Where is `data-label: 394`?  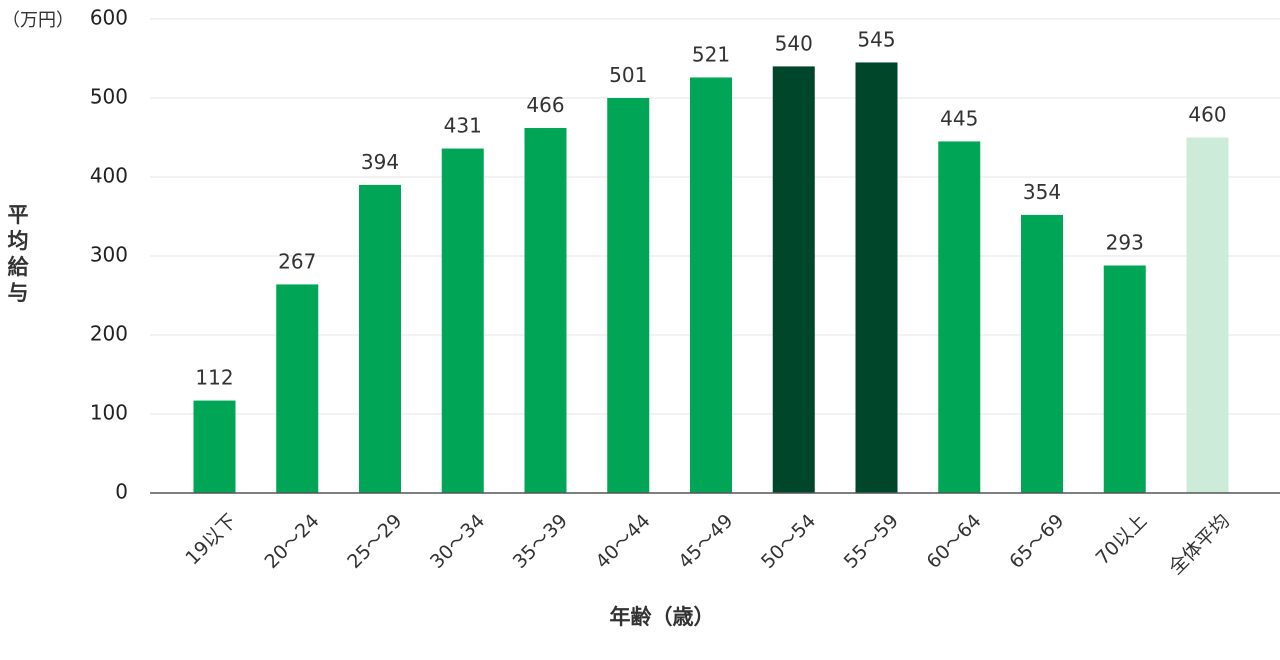 data-label: 394 is located at coordinates (380, 162).